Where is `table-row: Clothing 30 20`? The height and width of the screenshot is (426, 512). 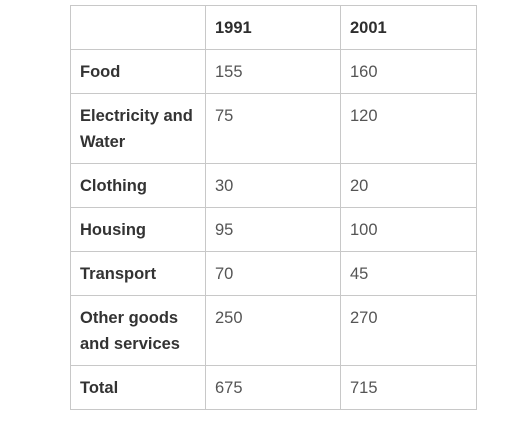 table-row: Clothing 30 20 is located at coordinates (273, 185).